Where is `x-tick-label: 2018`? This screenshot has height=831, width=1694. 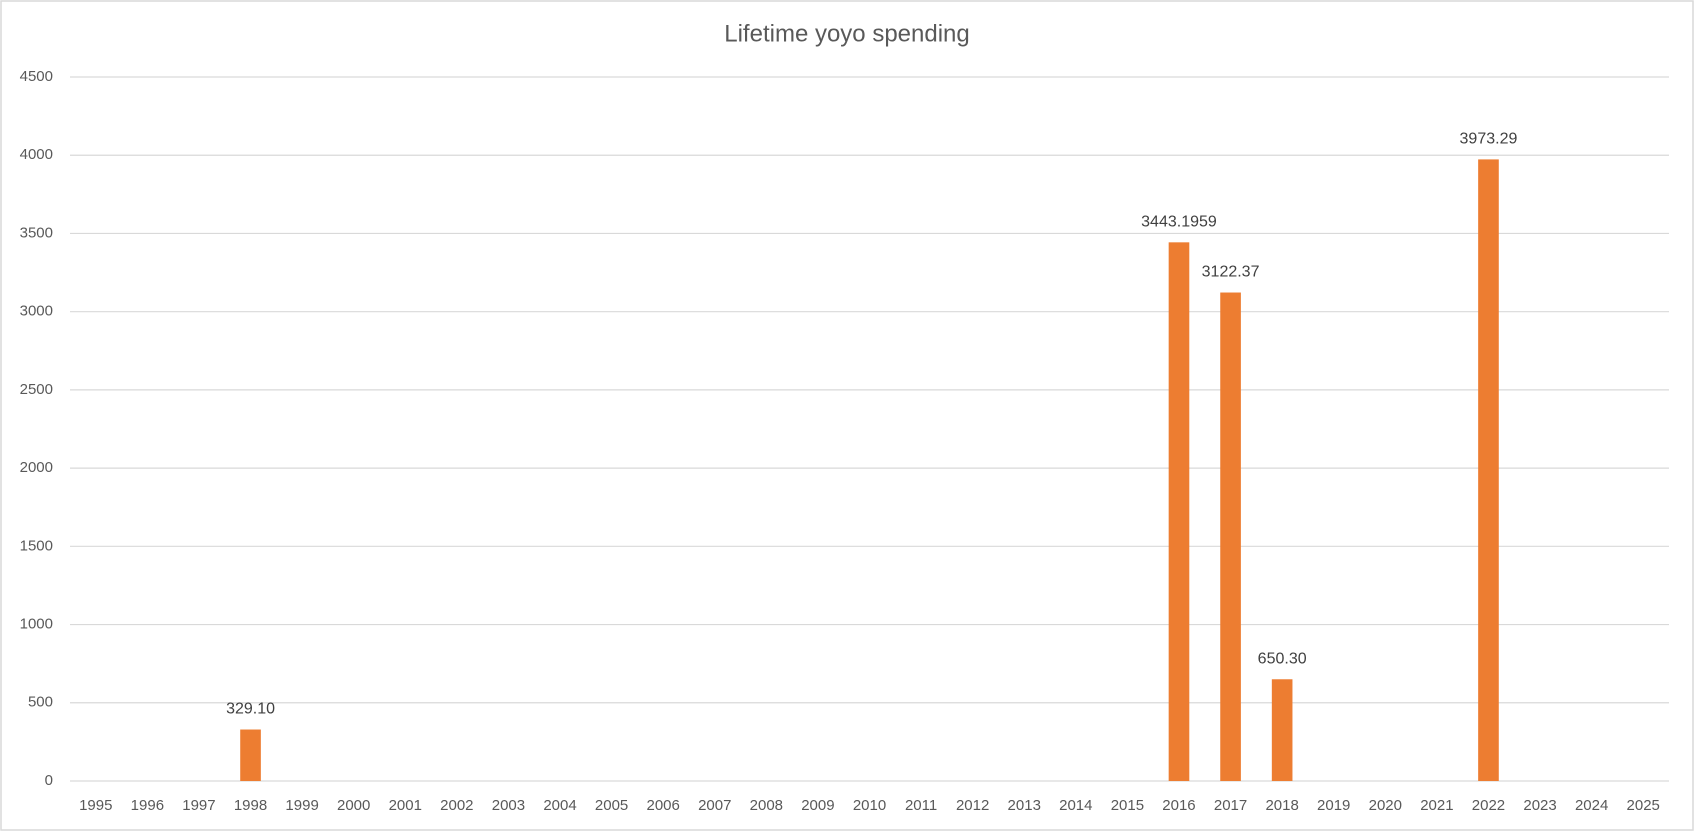
x-tick-label: 2018 is located at coordinates (1281, 805).